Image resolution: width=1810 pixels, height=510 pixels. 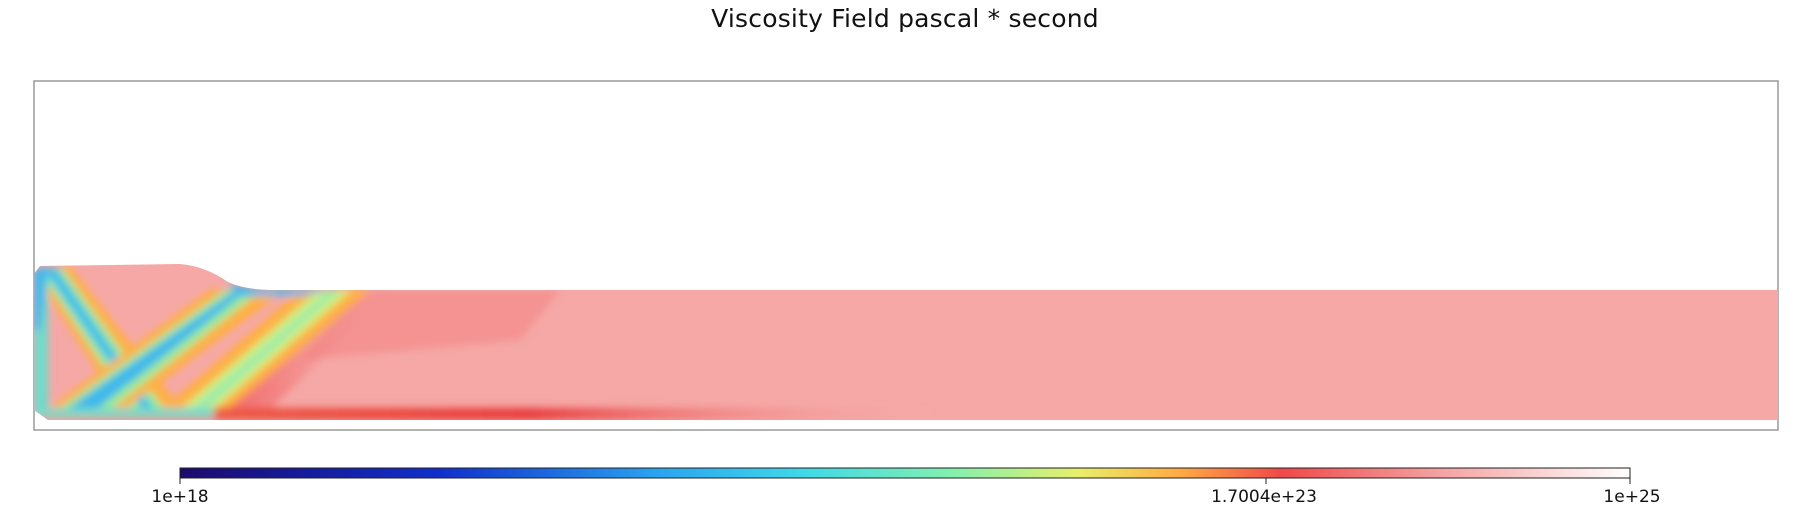 I want to click on colorbar-label-mid: 1.7004e+23, so click(x=1264, y=497).